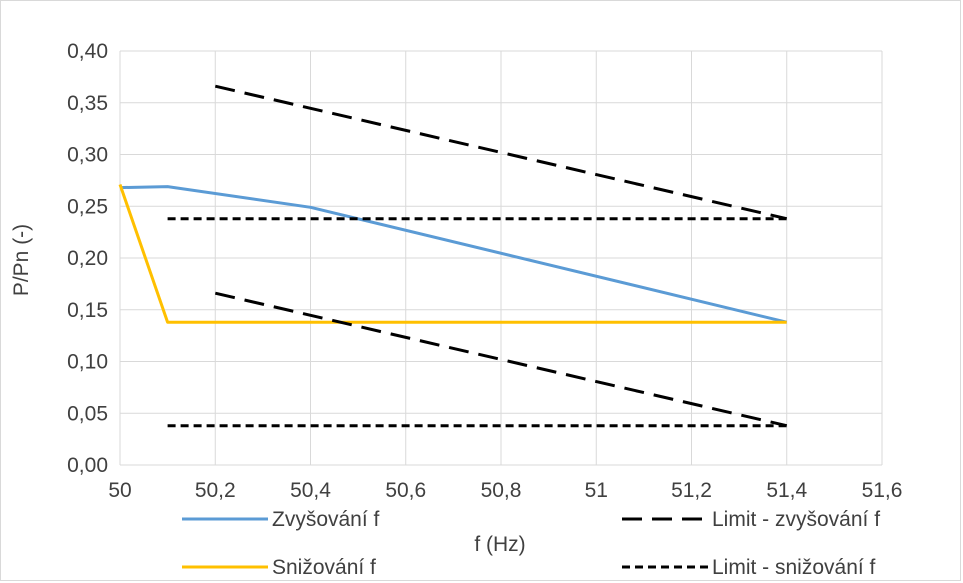 The width and height of the screenshot is (963, 583). Describe the element at coordinates (596, 490) in the screenshot. I see `x-tick-label: 51` at that location.